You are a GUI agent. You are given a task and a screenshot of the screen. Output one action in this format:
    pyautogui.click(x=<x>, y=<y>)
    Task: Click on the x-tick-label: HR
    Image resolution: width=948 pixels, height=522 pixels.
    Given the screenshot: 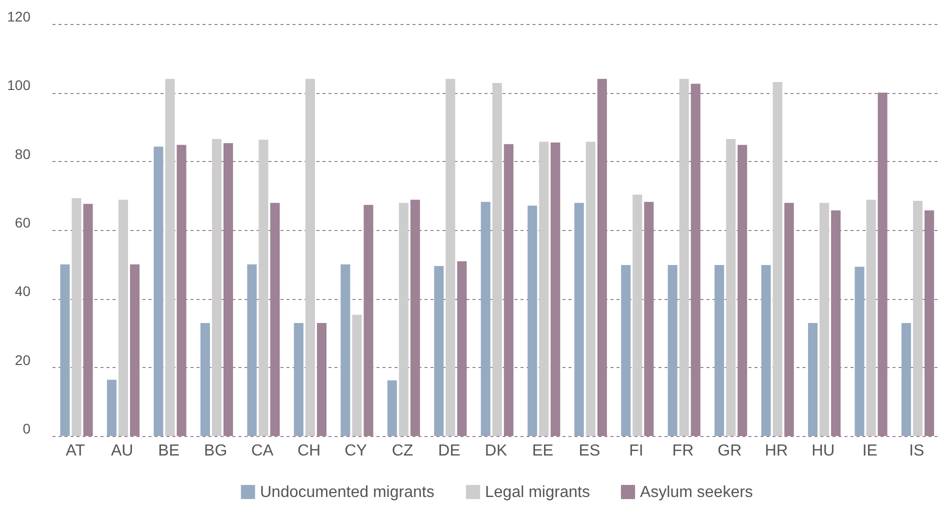 What is the action you would take?
    pyautogui.click(x=776, y=451)
    